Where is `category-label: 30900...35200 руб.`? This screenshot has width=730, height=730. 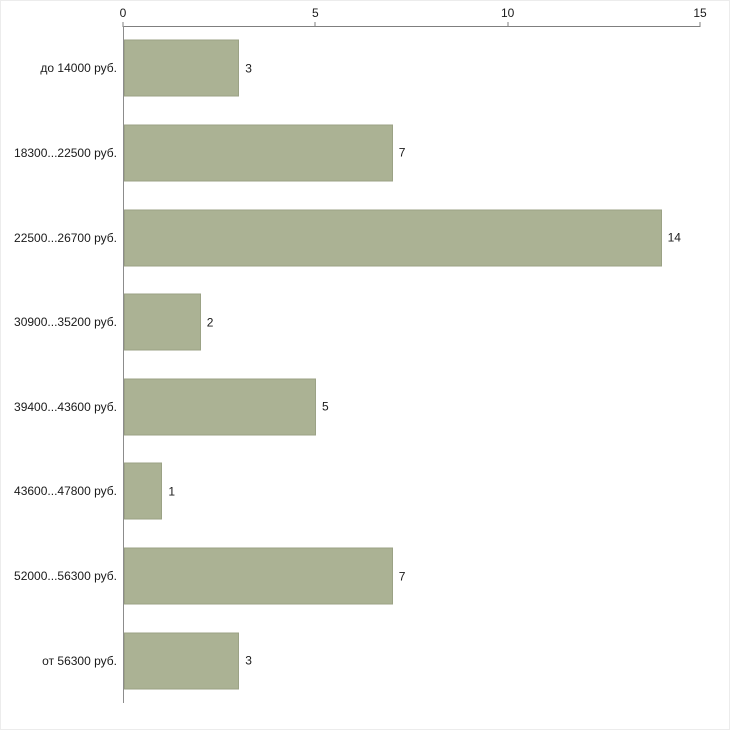
category-label: 30900...35200 руб. is located at coordinates (65, 322).